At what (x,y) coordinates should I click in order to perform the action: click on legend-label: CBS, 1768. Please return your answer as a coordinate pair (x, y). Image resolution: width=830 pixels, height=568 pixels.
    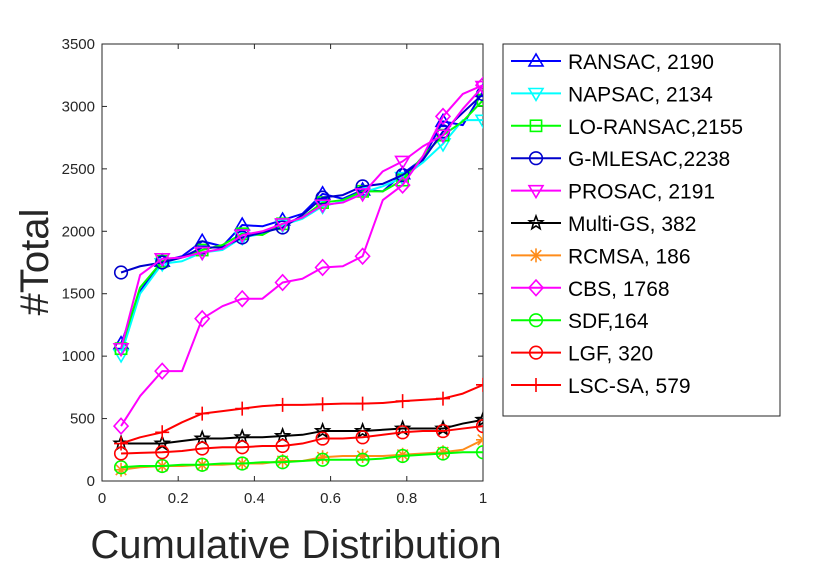
    Looking at the image, I should click on (619, 289).